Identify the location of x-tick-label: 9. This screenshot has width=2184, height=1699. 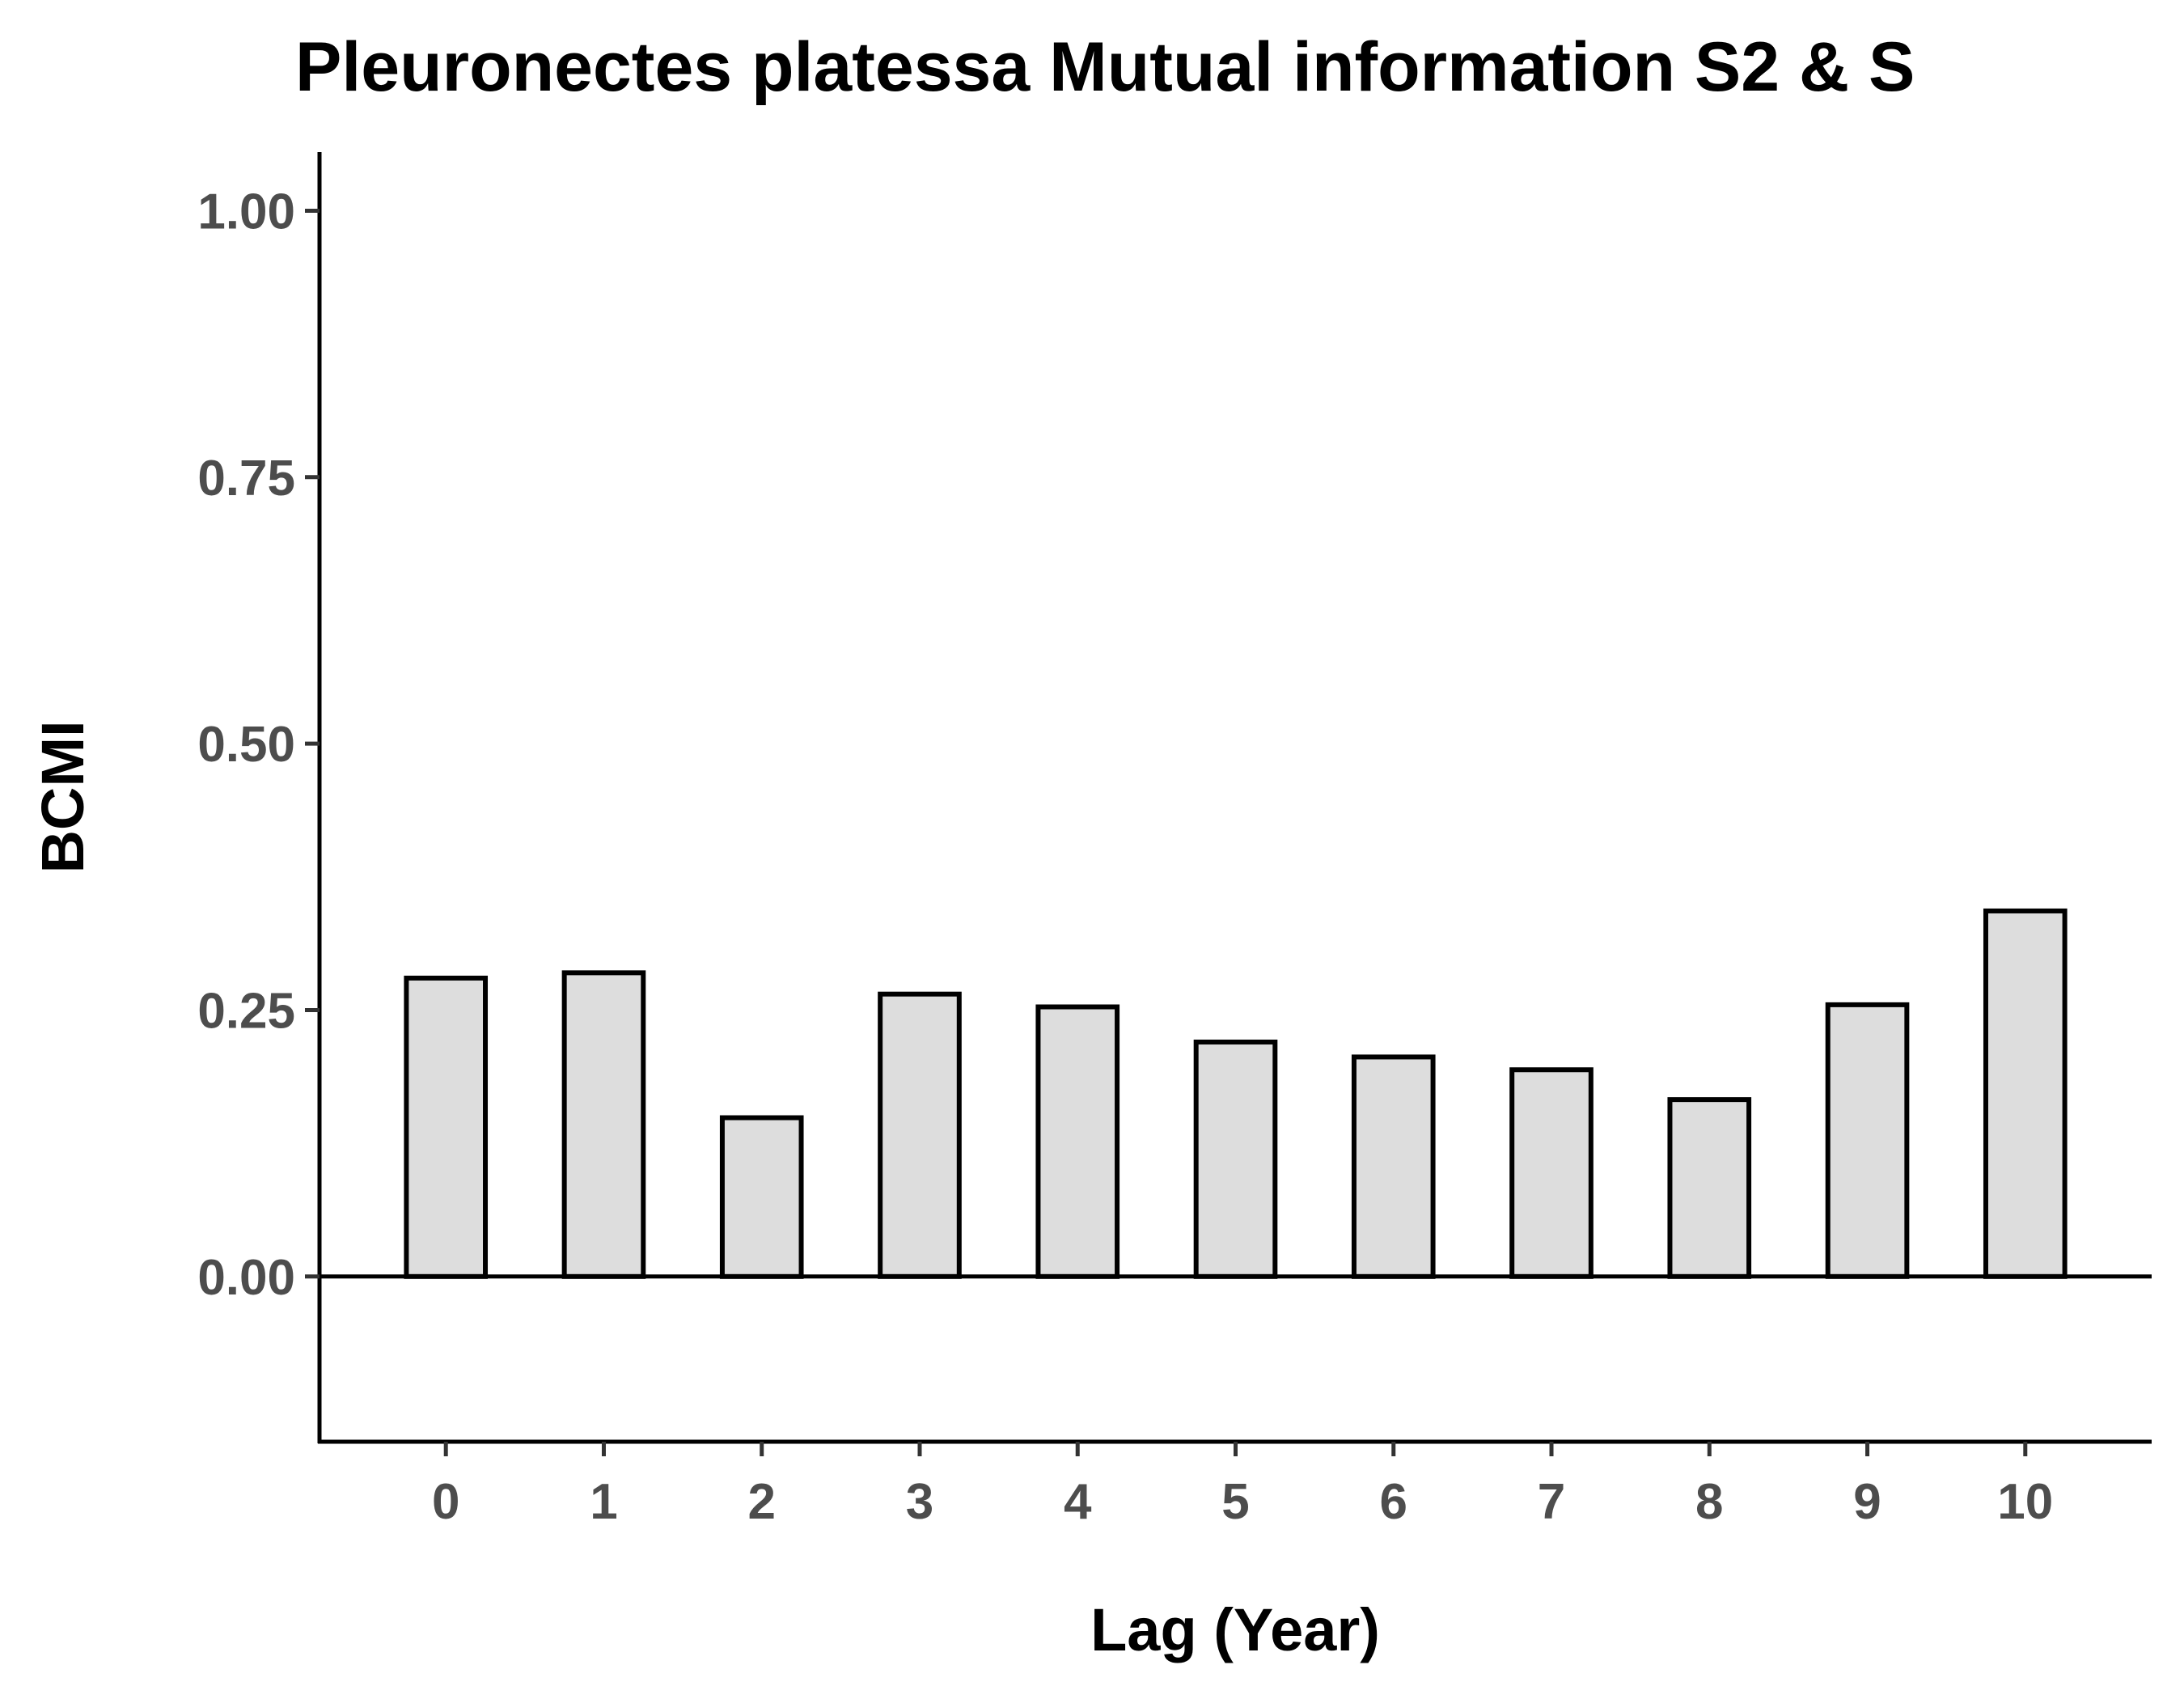
(1867, 1502).